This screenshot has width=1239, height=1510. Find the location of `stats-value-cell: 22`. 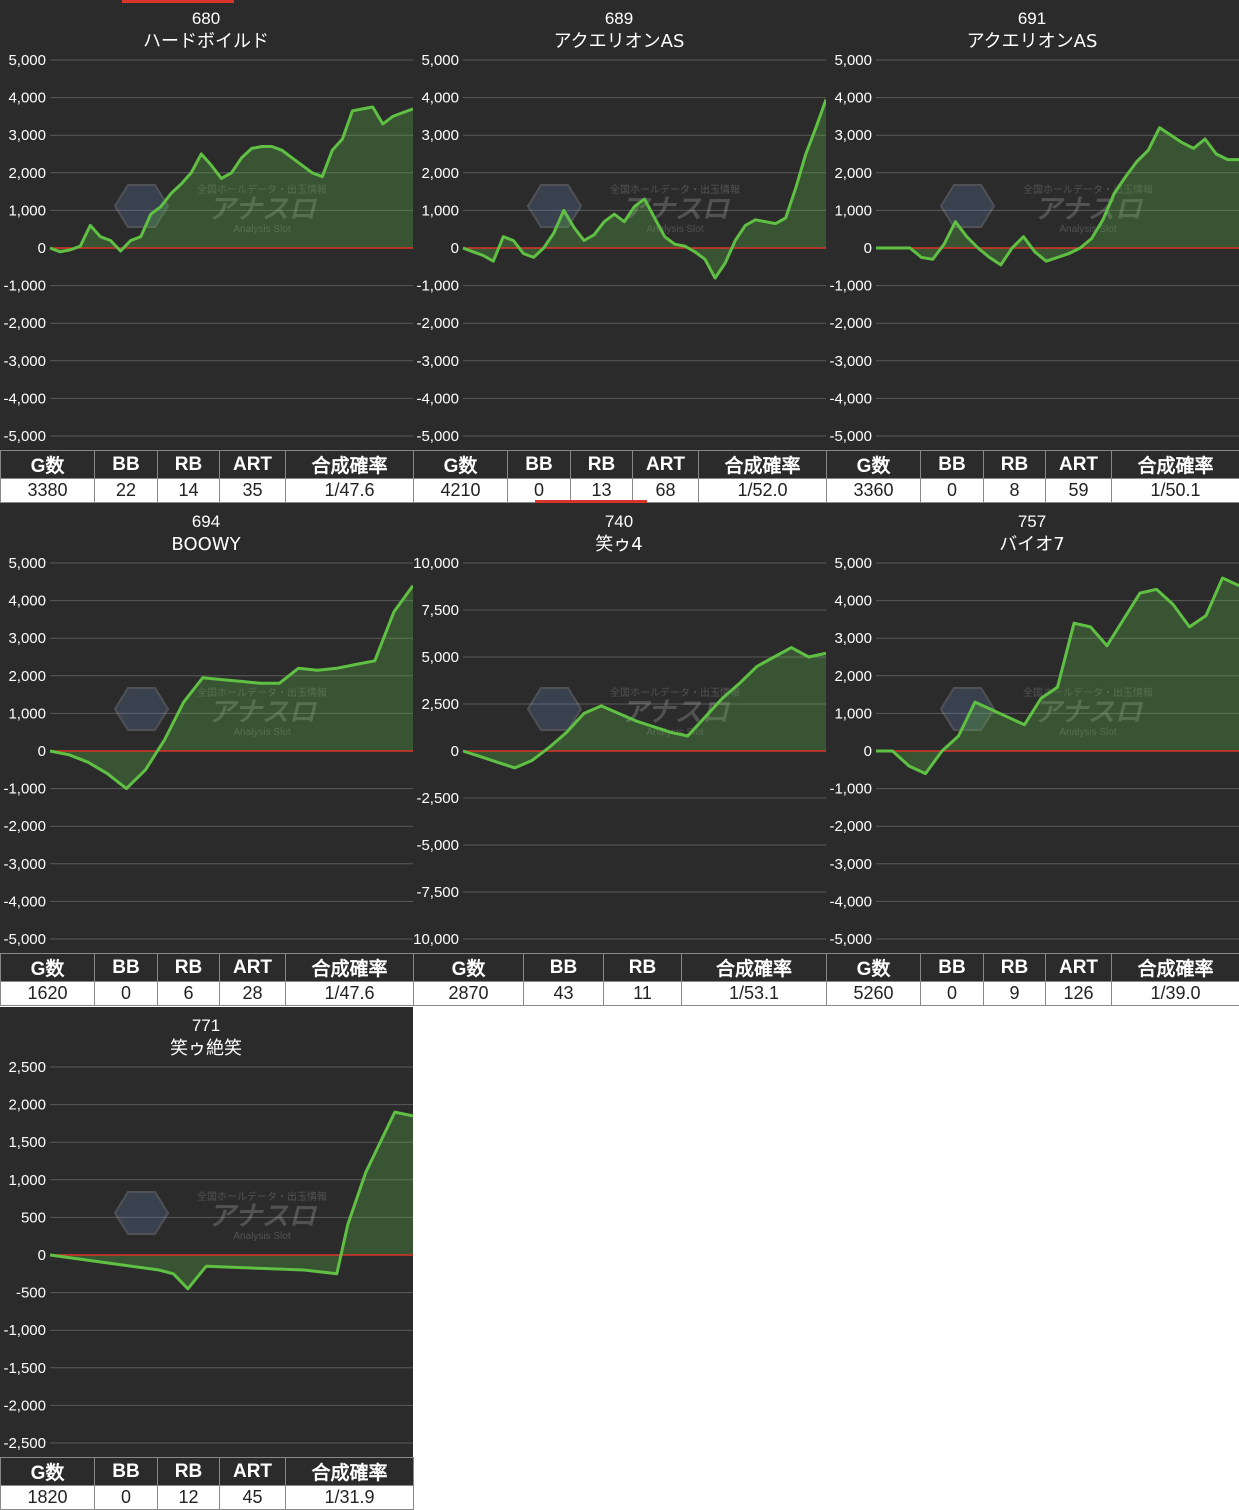

stats-value-cell: 22 is located at coordinates (126, 491).